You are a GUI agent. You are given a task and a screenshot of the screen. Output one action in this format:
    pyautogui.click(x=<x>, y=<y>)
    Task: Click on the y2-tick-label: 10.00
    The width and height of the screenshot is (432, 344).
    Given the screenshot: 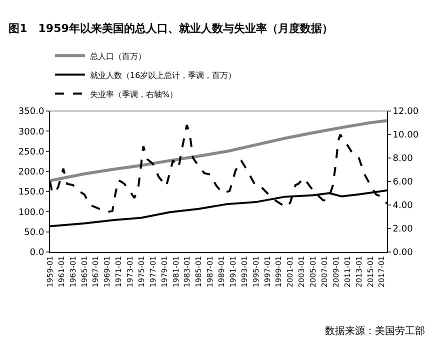 What is the action you would take?
    pyautogui.click(x=405, y=135)
    